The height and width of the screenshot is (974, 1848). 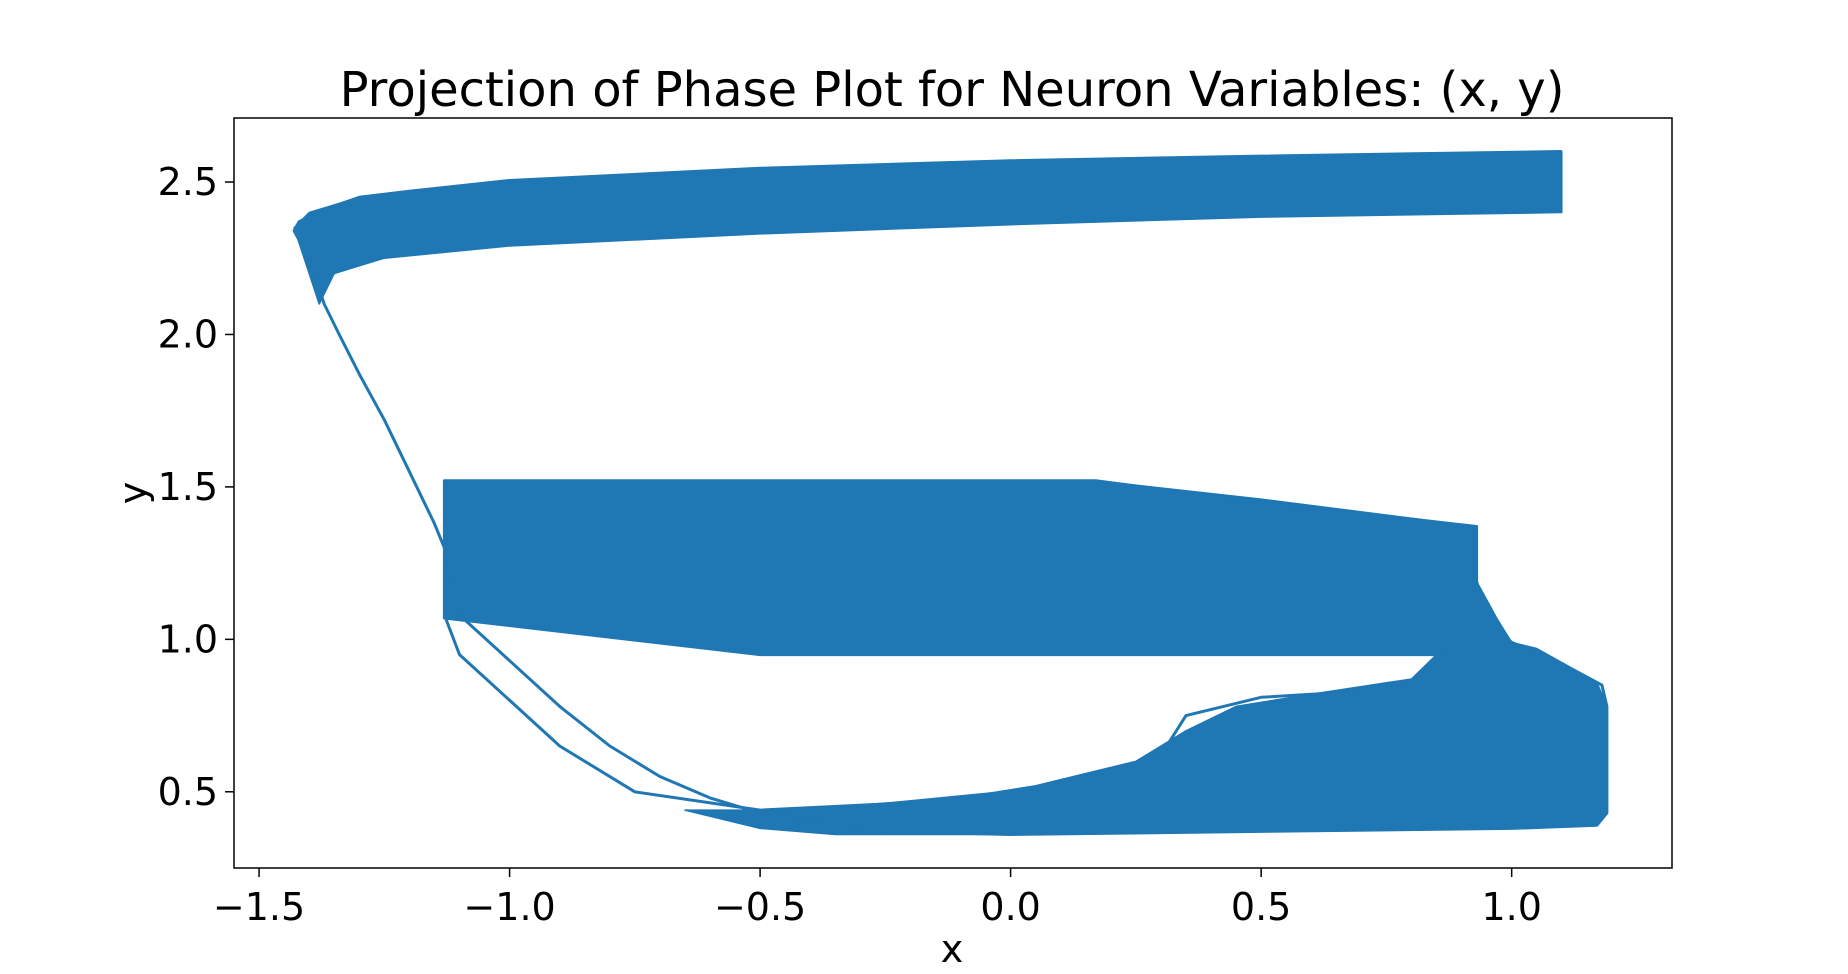 What do you see at coordinates (188, 639) in the screenshot?
I see `y-tick-label: 1.0` at bounding box center [188, 639].